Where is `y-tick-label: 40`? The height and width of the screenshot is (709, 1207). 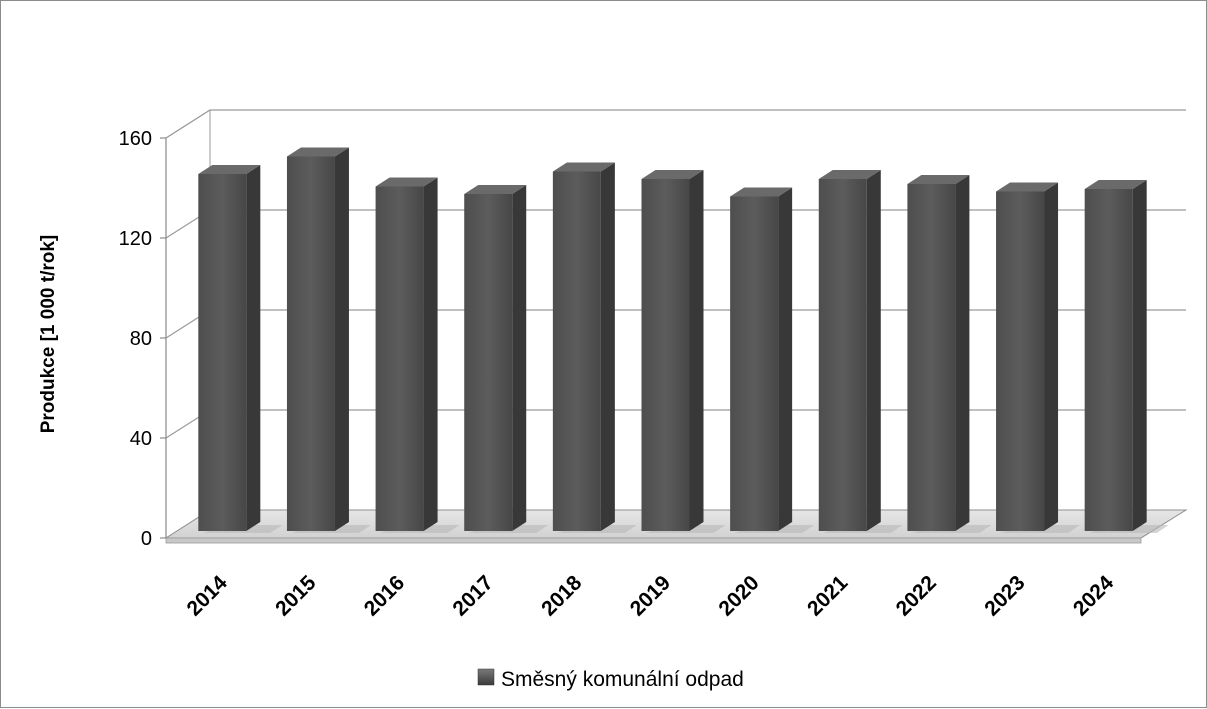 y-tick-label: 40 is located at coordinates (141, 439).